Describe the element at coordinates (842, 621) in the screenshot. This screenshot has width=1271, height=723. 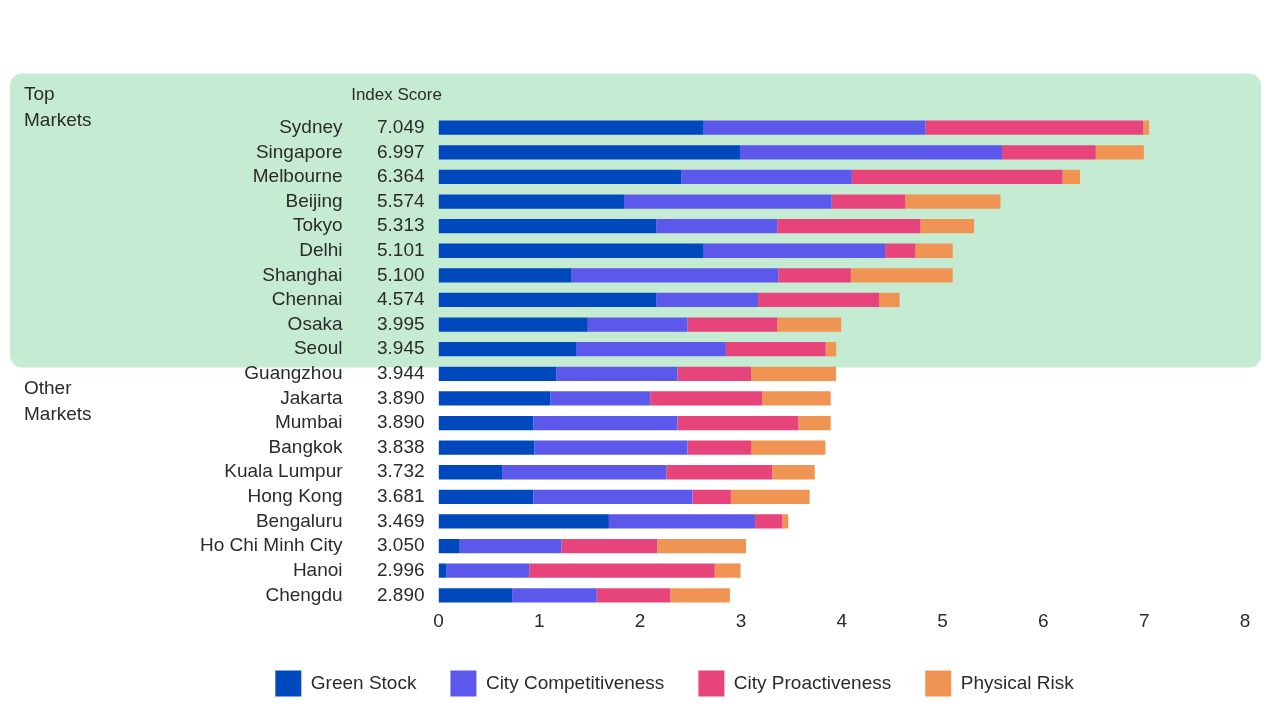
I see `x-tick-label: 4` at that location.